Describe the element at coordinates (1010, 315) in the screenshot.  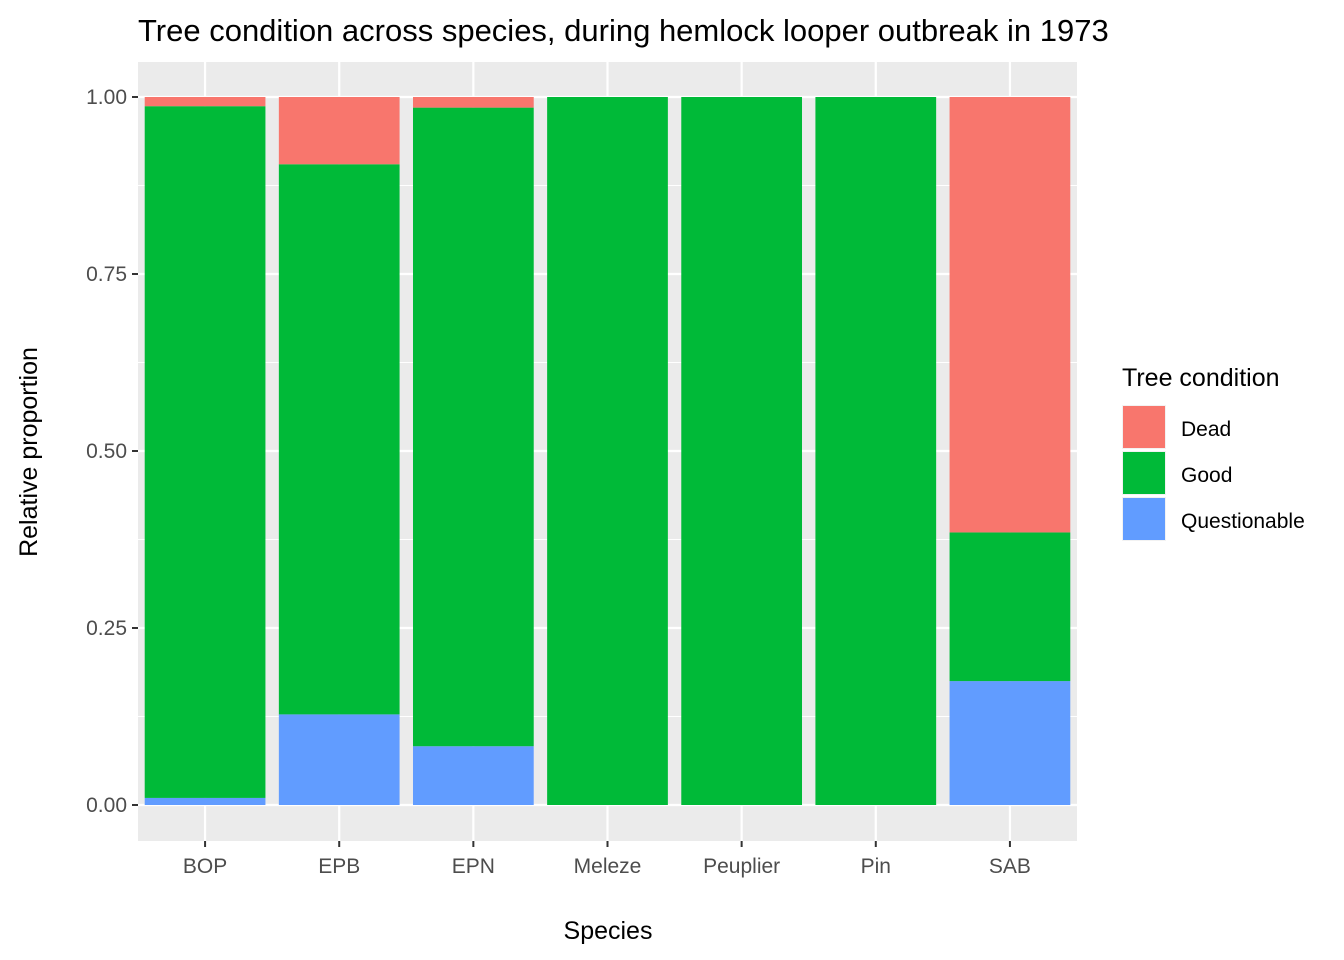
I see `bar-sab-dead` at that location.